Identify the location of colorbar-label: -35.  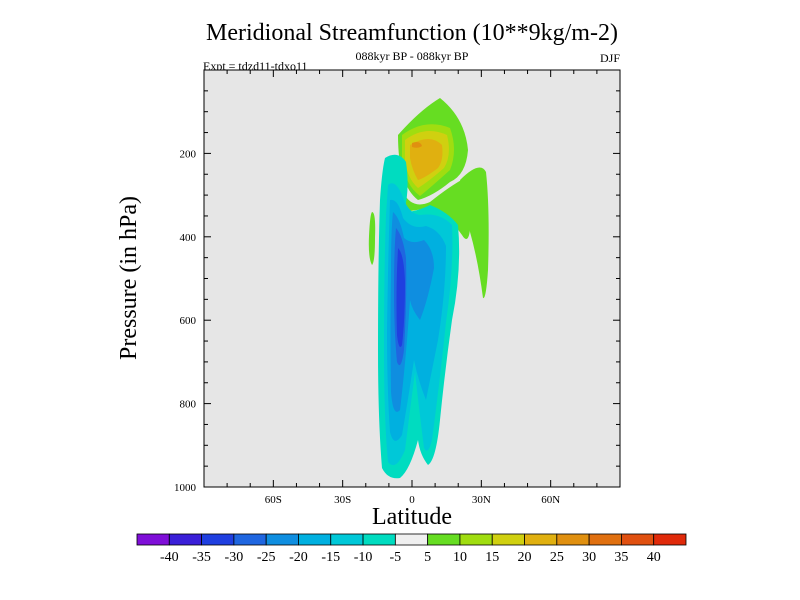
(201, 557).